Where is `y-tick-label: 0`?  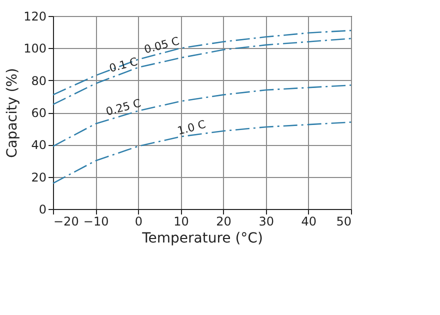
y-tick-label: 0 is located at coordinates (42, 209).